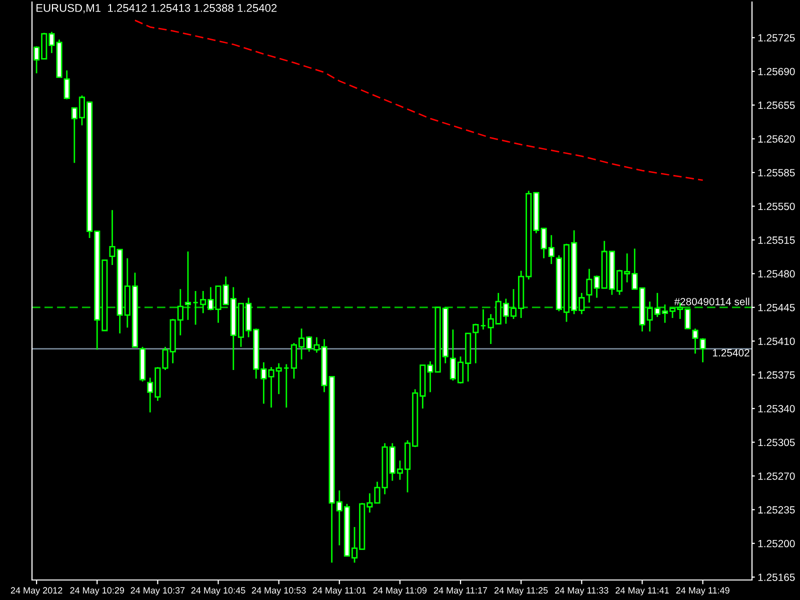 The height and width of the screenshot is (600, 800). I want to click on x-tick-label: 24 May 11:01, so click(339, 591).